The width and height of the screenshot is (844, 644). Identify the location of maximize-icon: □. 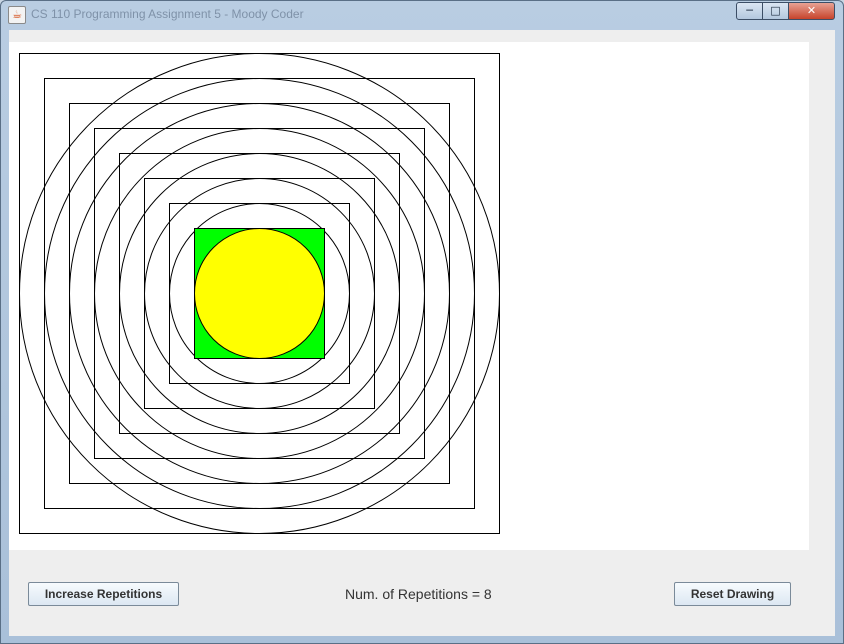
(775, 10).